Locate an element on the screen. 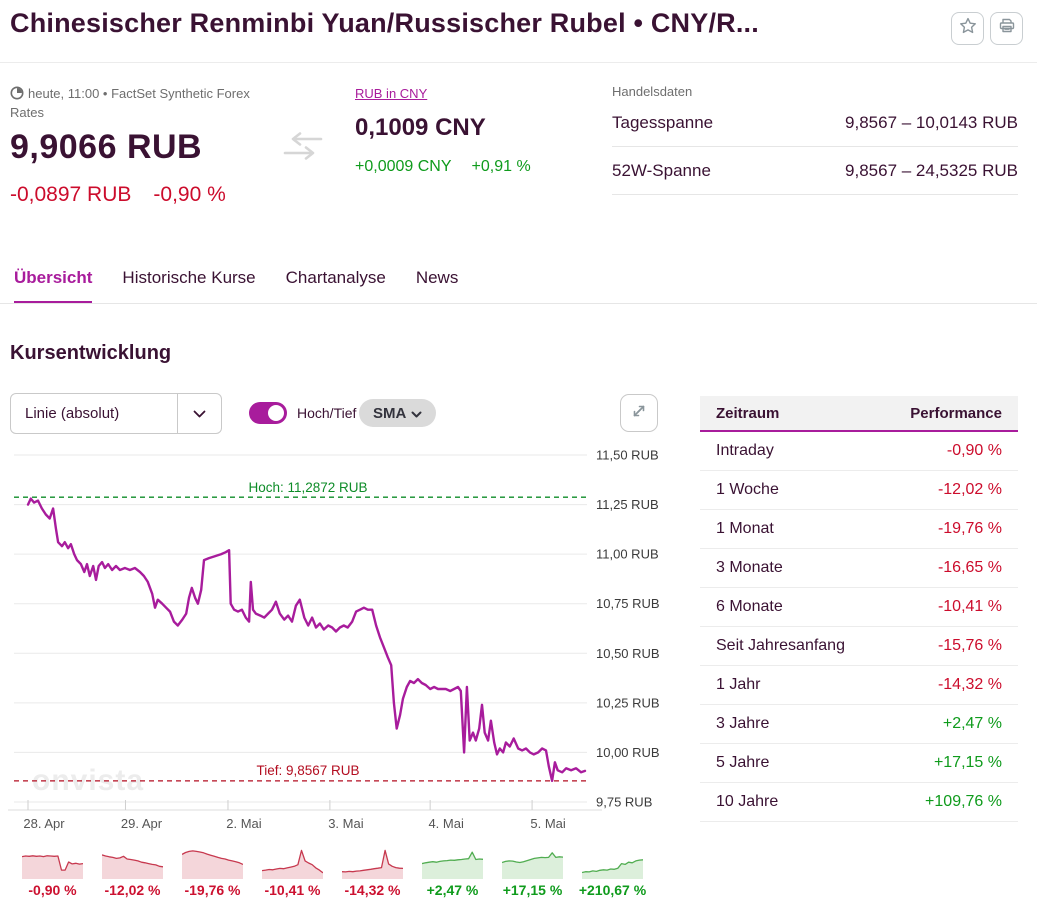 The height and width of the screenshot is (903, 1037). period-sparkline-7: +17,15 % is located at coordinates (532, 872).